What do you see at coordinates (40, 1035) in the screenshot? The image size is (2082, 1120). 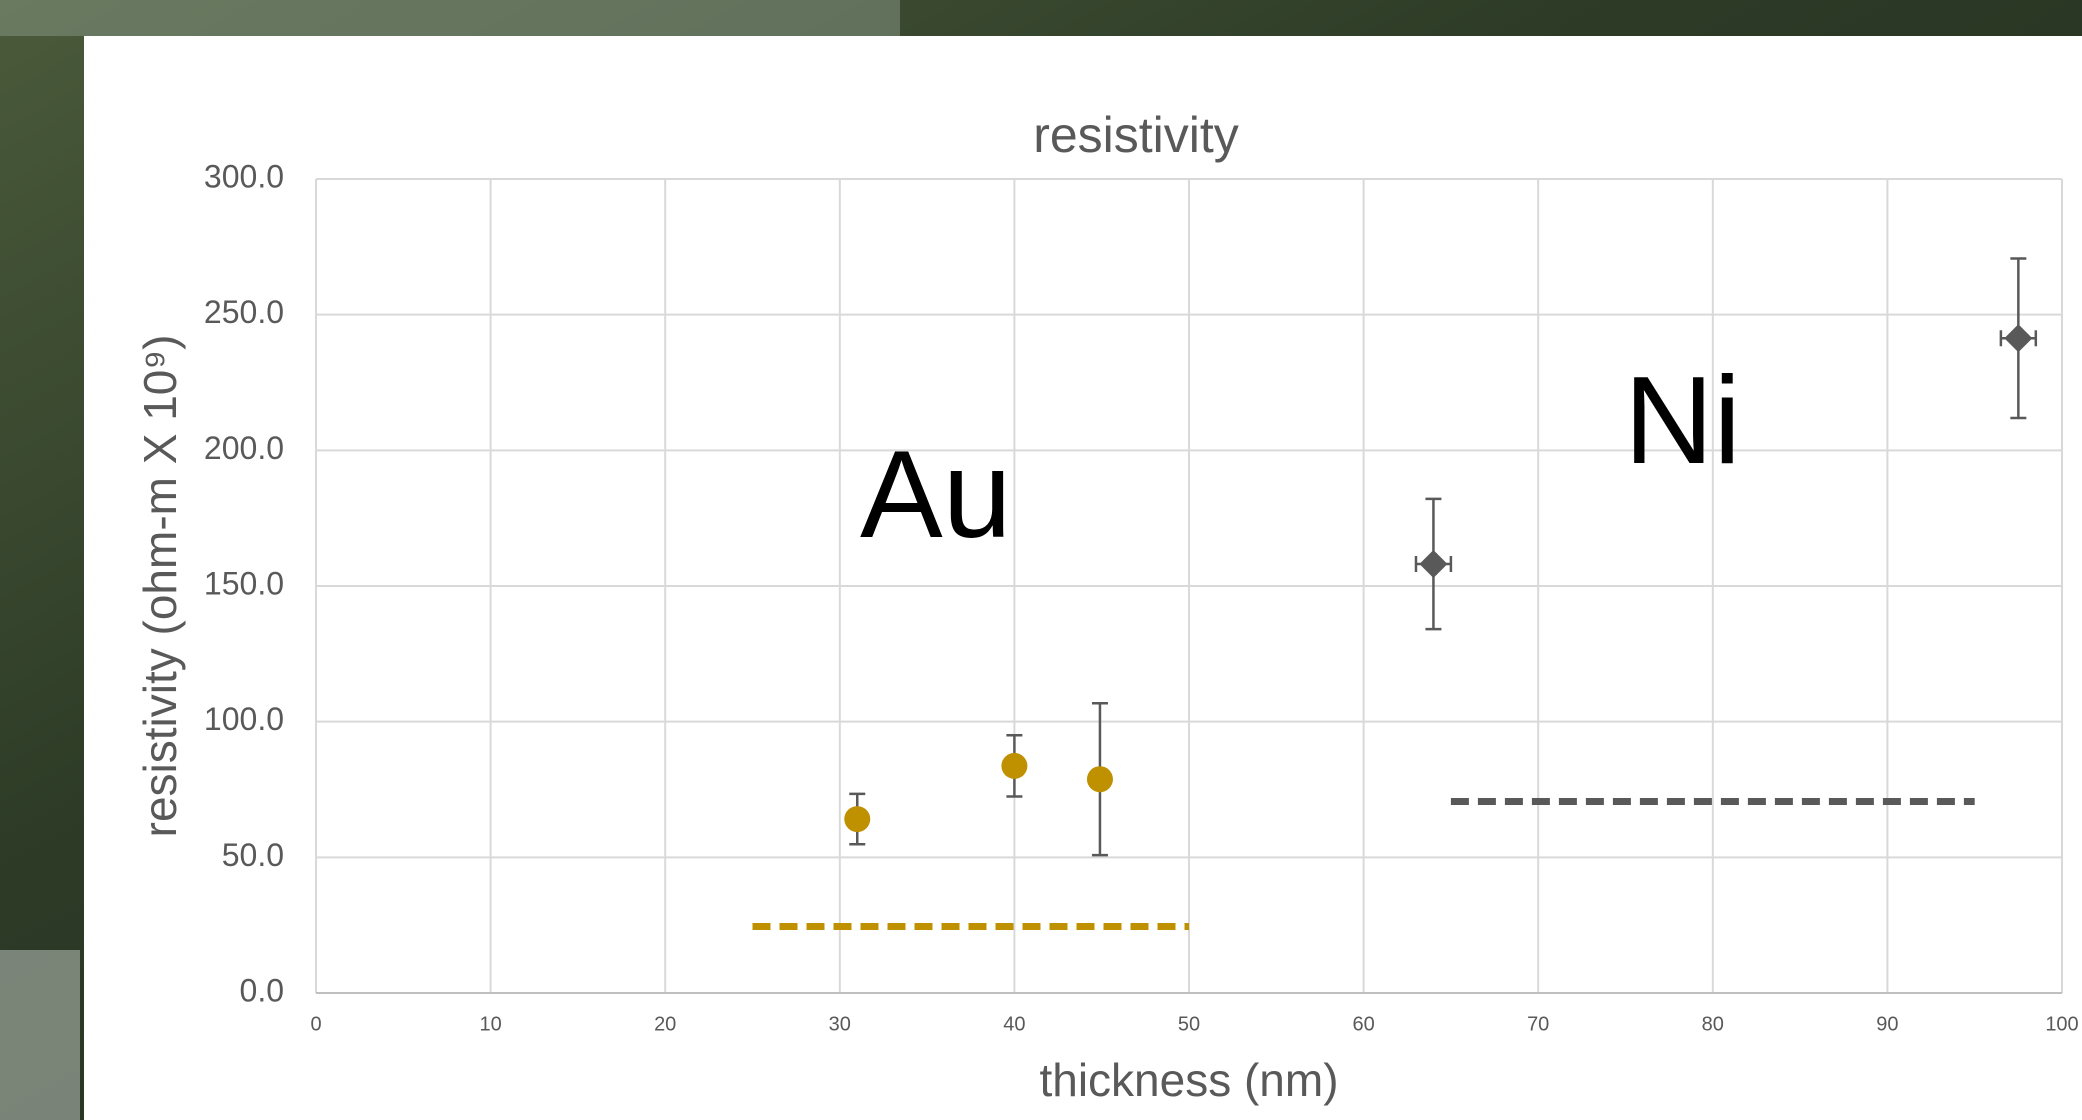 I see `photo-rock` at bounding box center [40, 1035].